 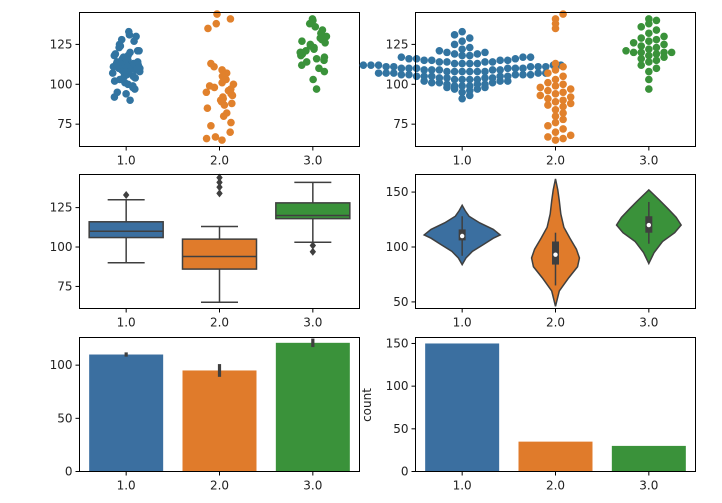 I want to click on y-tick-label: 150, so click(x=397, y=192).